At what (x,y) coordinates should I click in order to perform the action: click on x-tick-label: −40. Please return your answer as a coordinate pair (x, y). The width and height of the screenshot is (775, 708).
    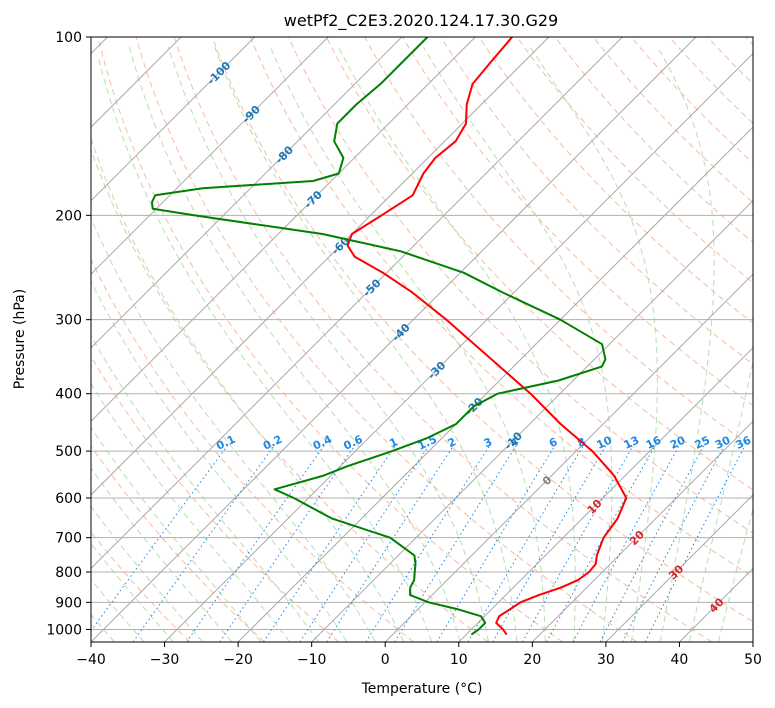
    Looking at the image, I should click on (91, 660).